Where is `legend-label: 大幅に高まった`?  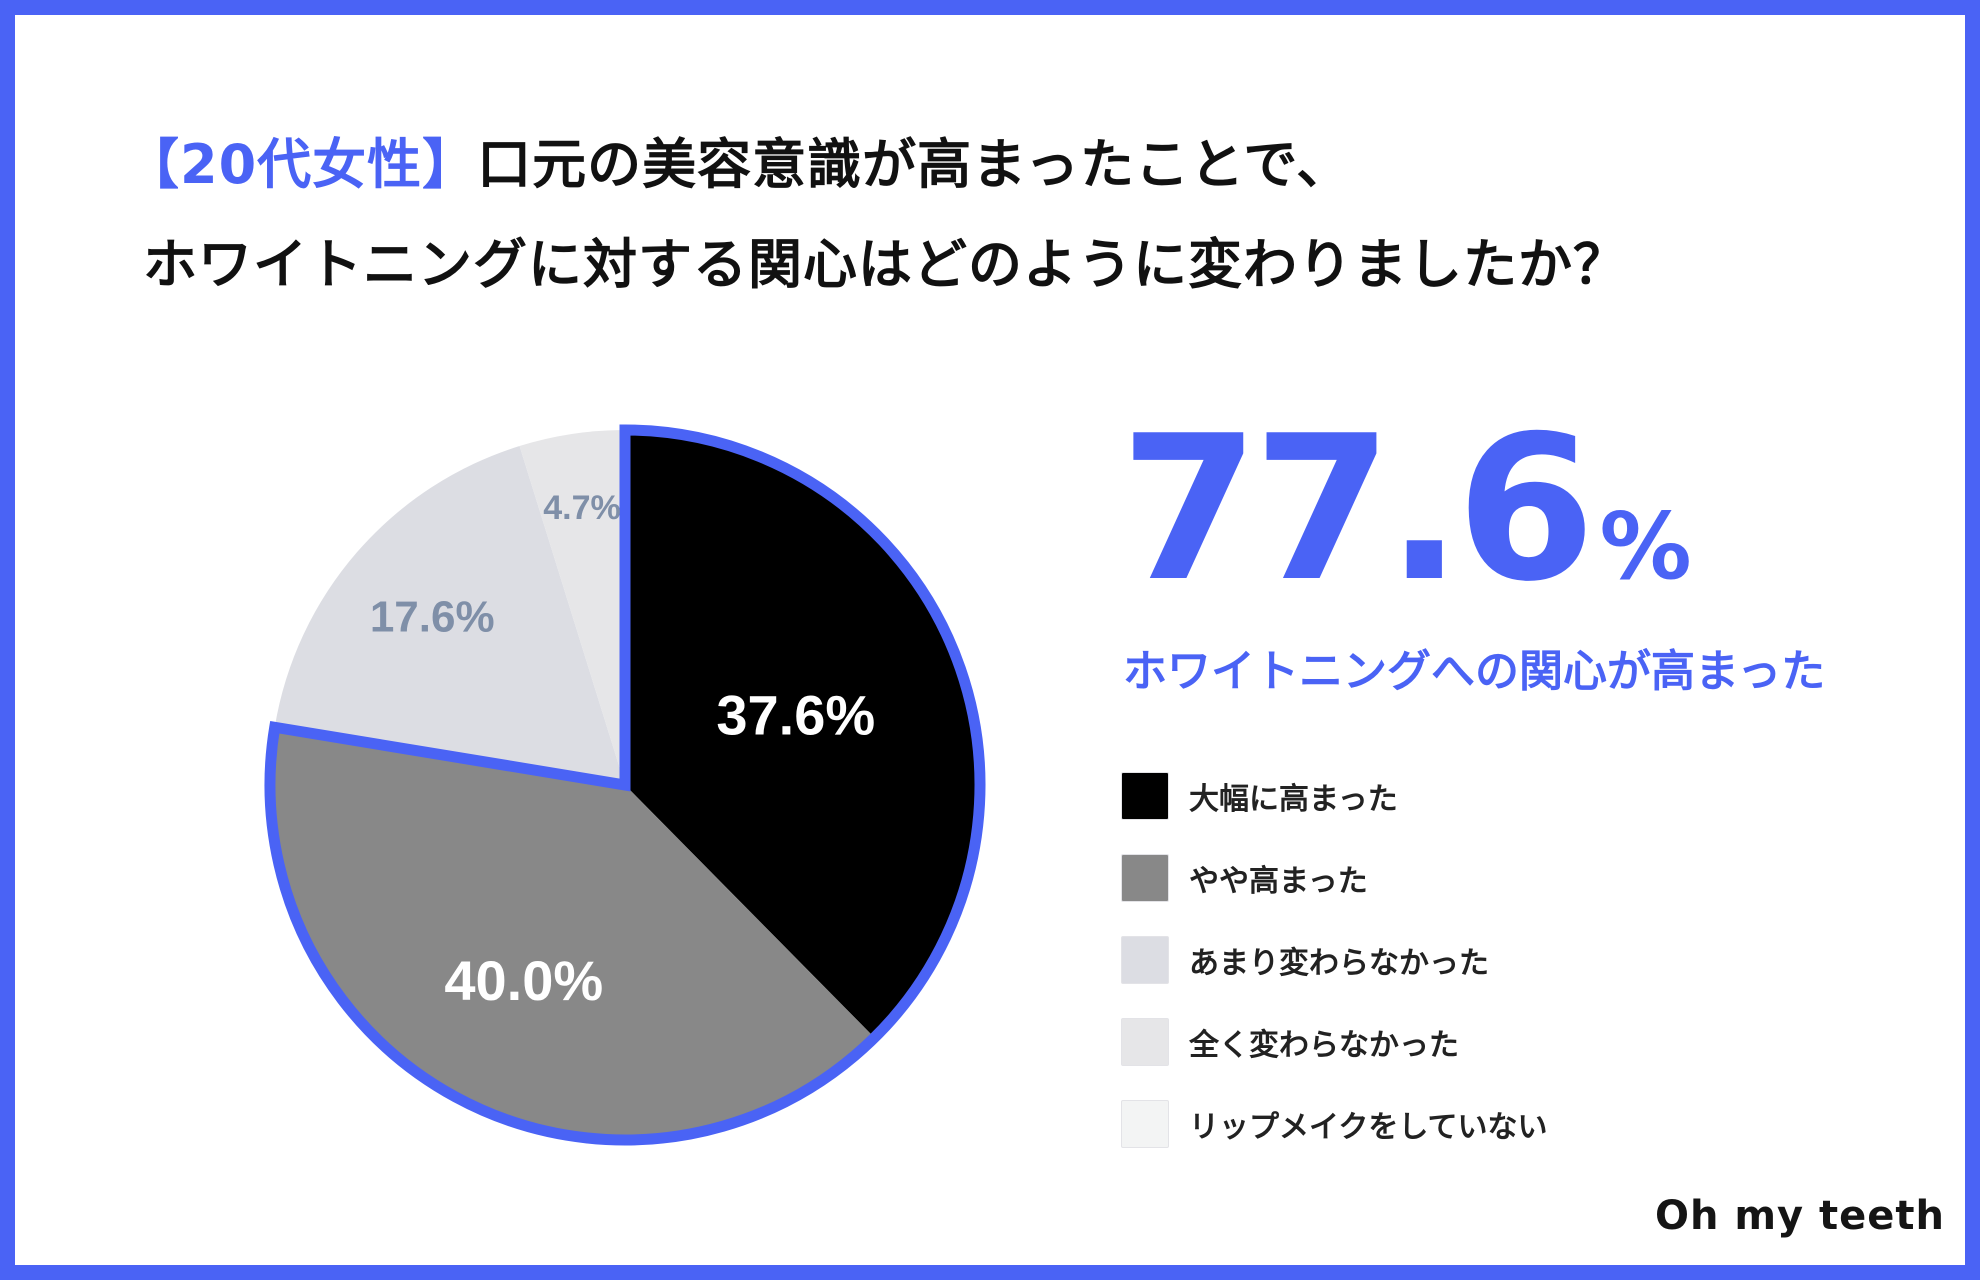
legend-label: 大幅に高まった is located at coordinates (1293, 799).